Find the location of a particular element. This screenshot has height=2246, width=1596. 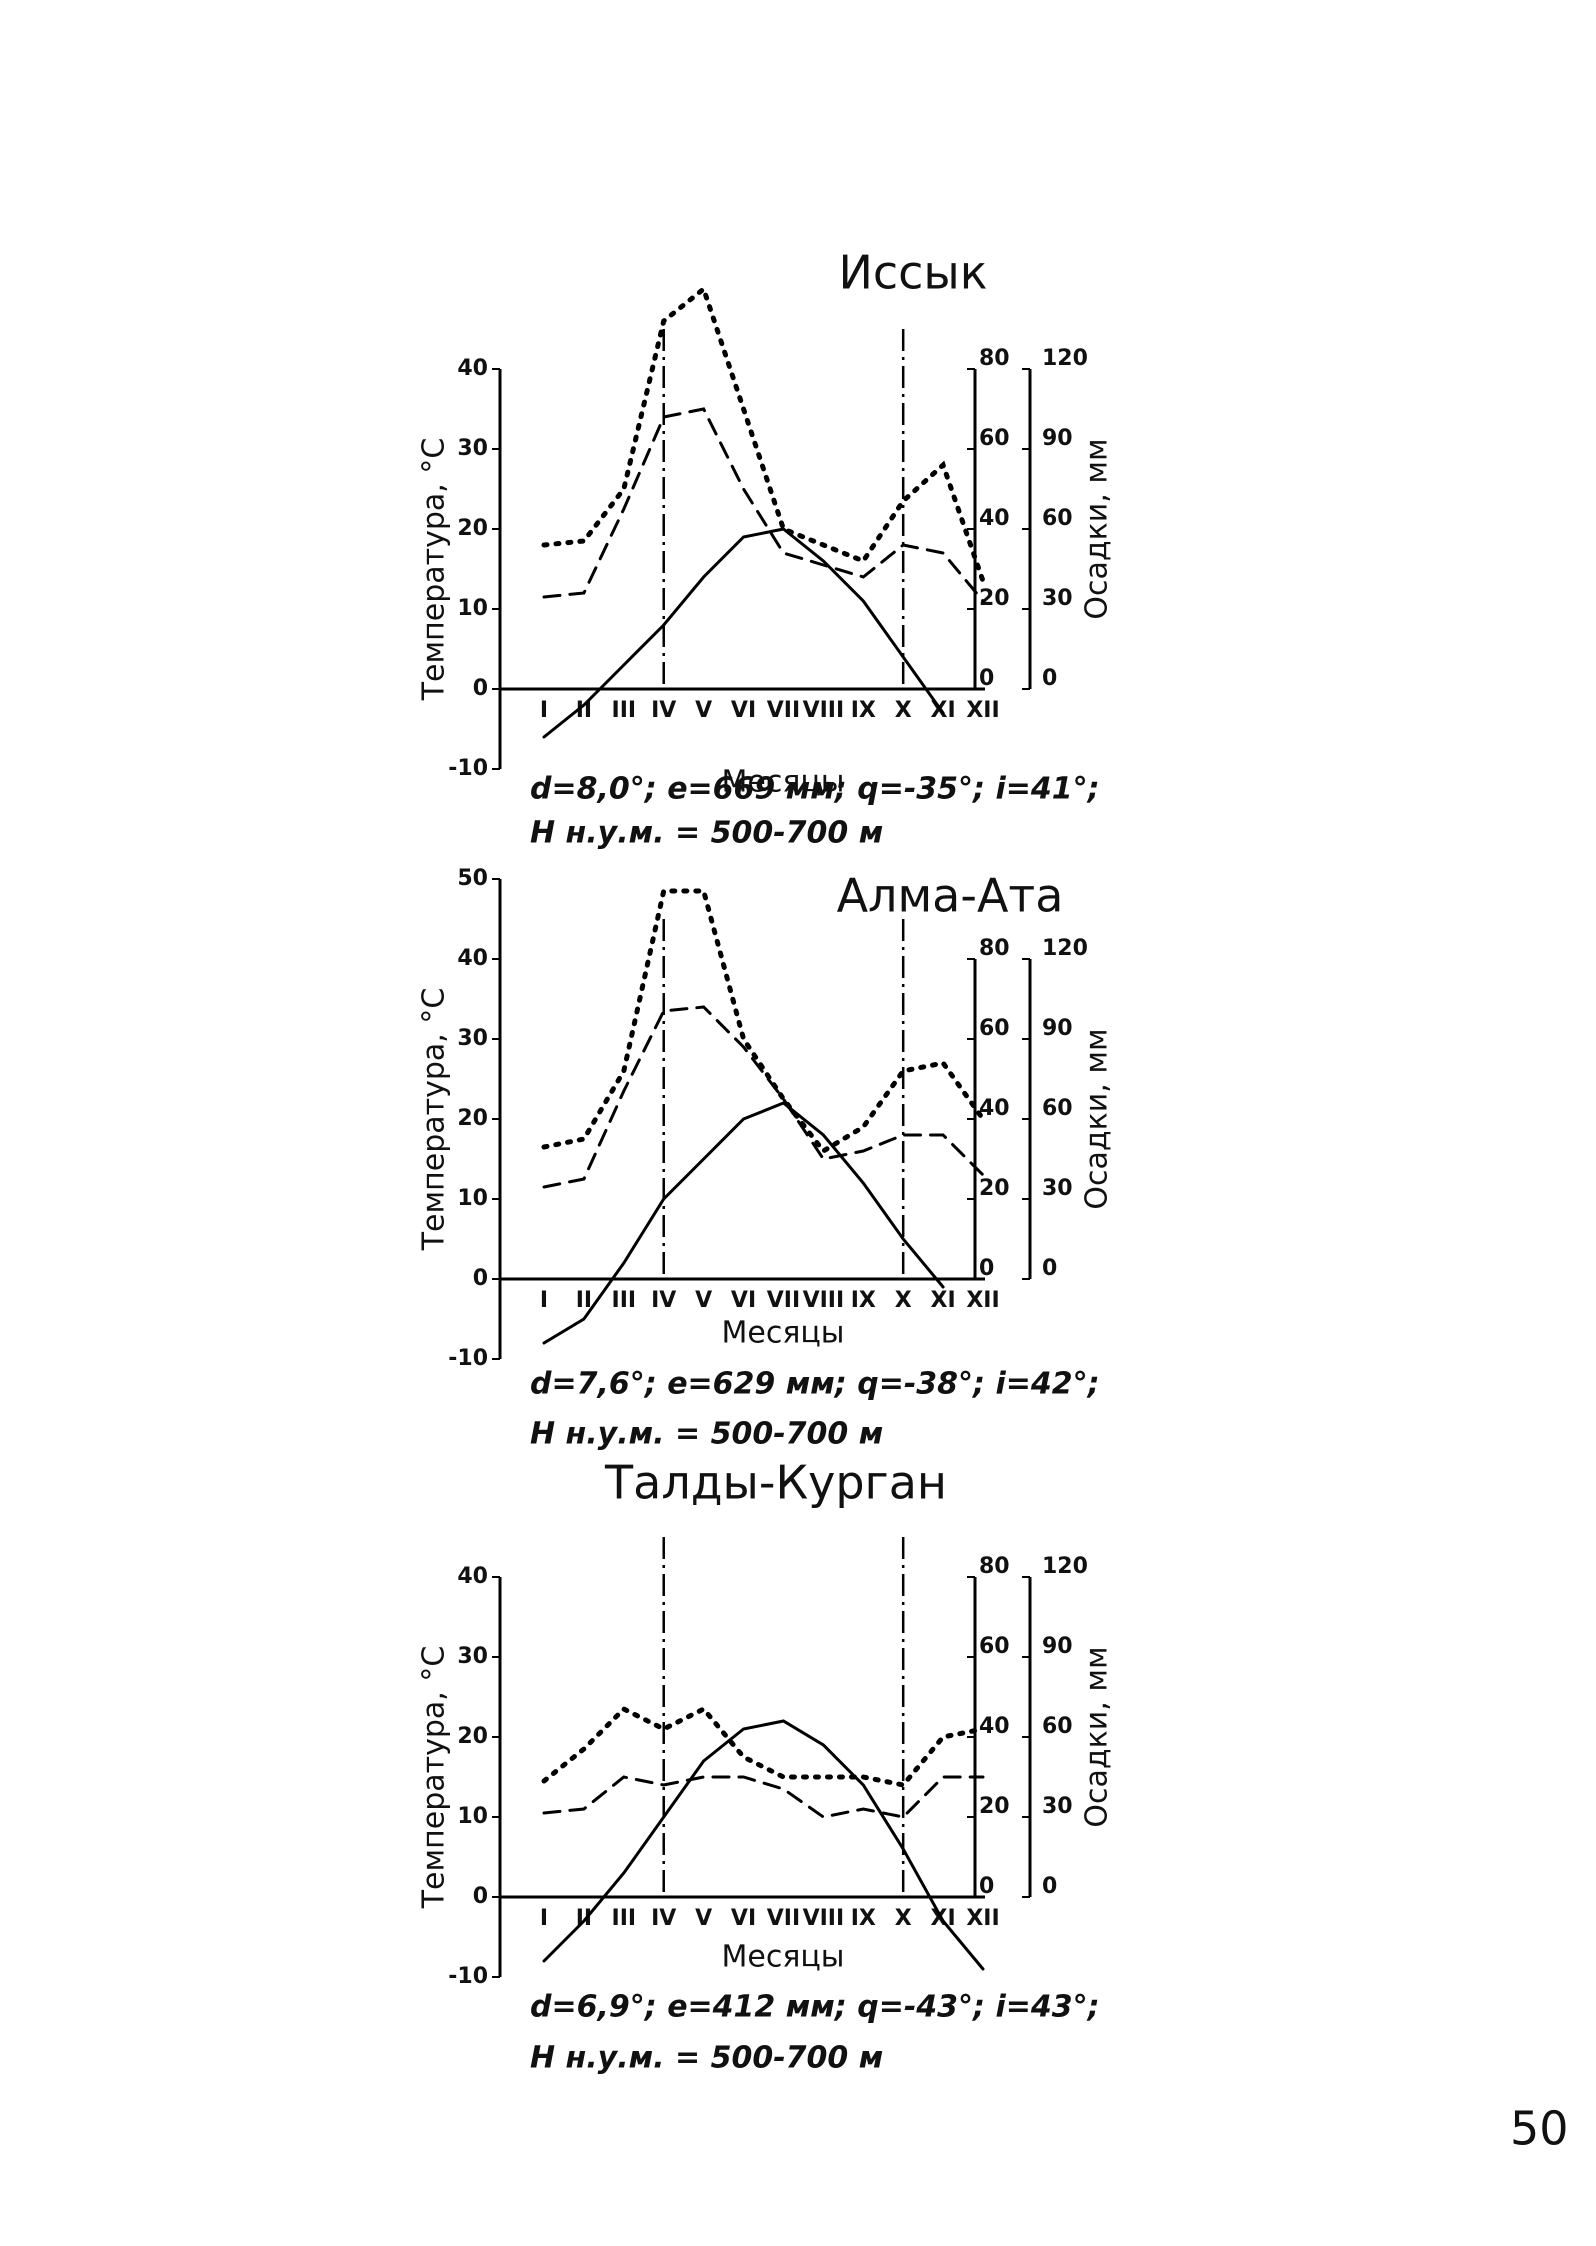

x-tick-label: II is located at coordinates (584, 1300).